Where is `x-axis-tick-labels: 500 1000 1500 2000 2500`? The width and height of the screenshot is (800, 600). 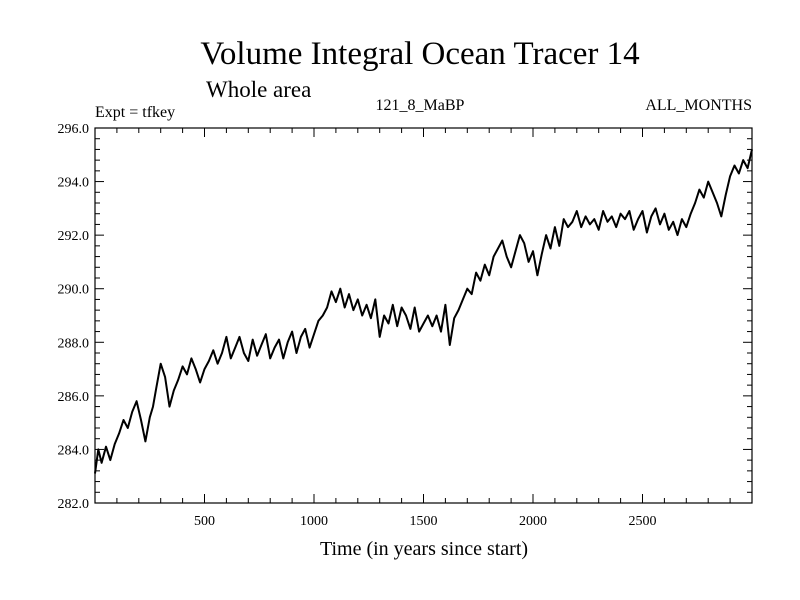 x-axis-tick-labels: 500 1000 1500 2000 2500 is located at coordinates (425, 521).